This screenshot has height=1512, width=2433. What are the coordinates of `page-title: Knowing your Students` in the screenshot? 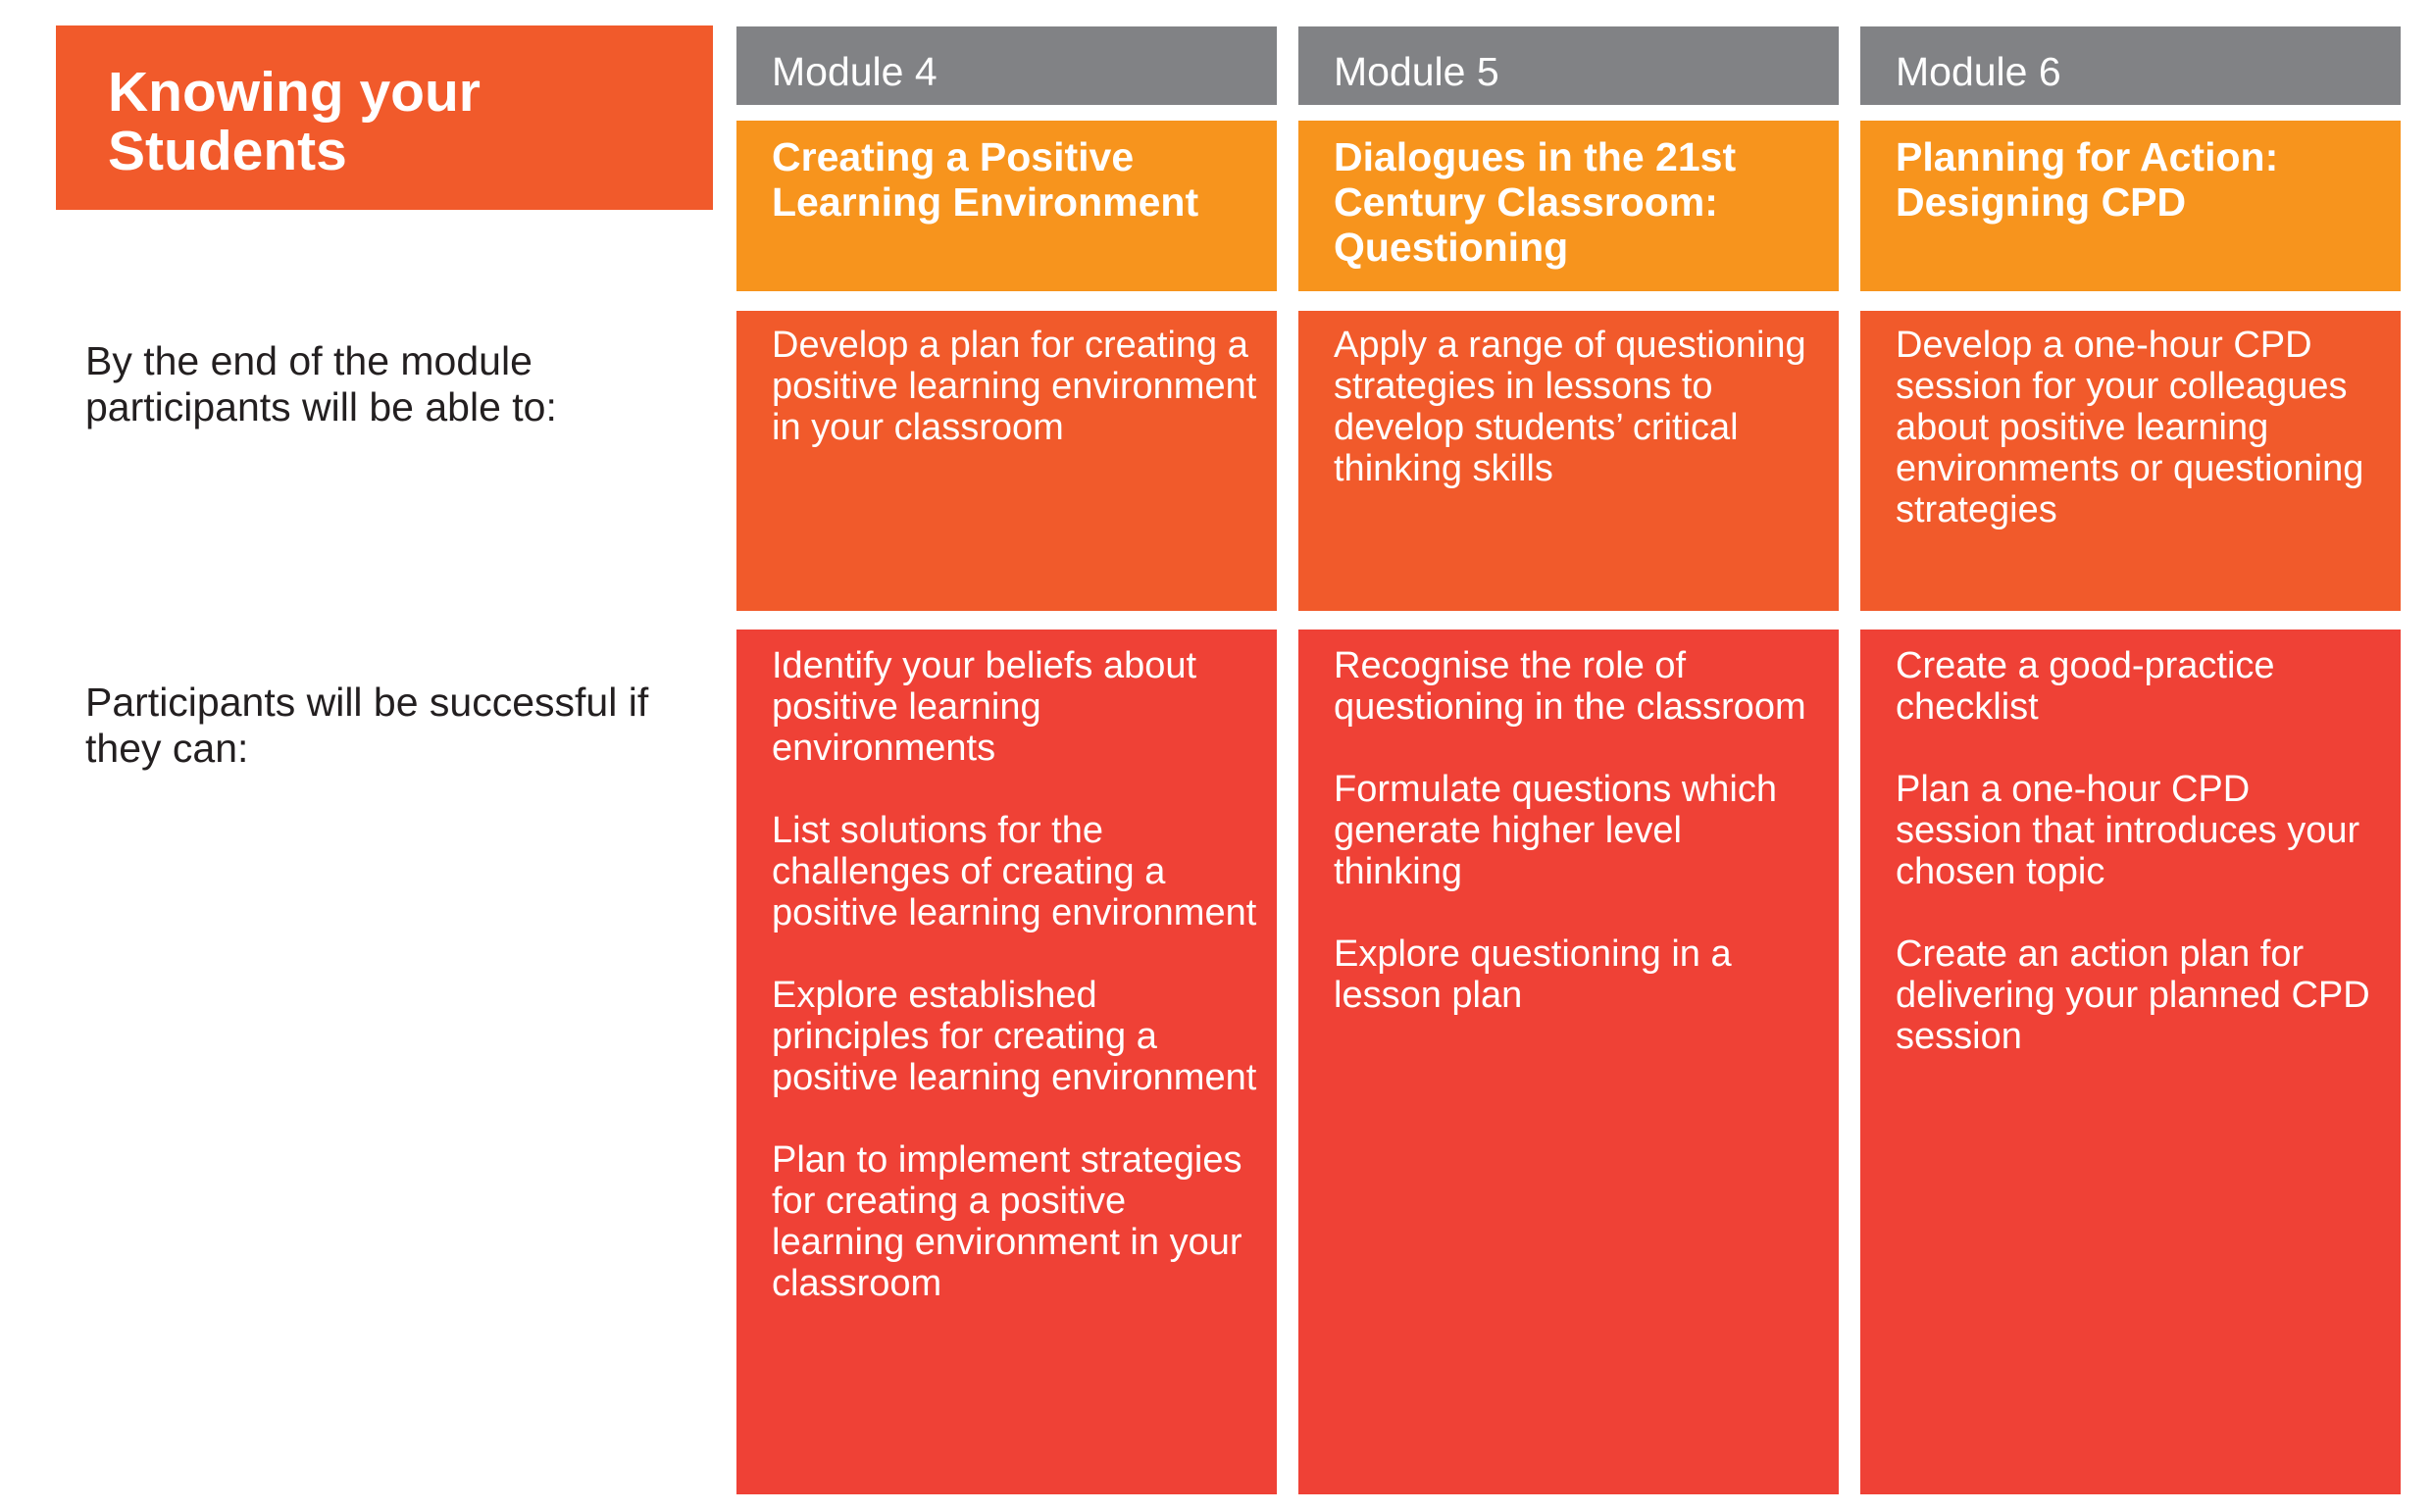 It's located at (295, 121).